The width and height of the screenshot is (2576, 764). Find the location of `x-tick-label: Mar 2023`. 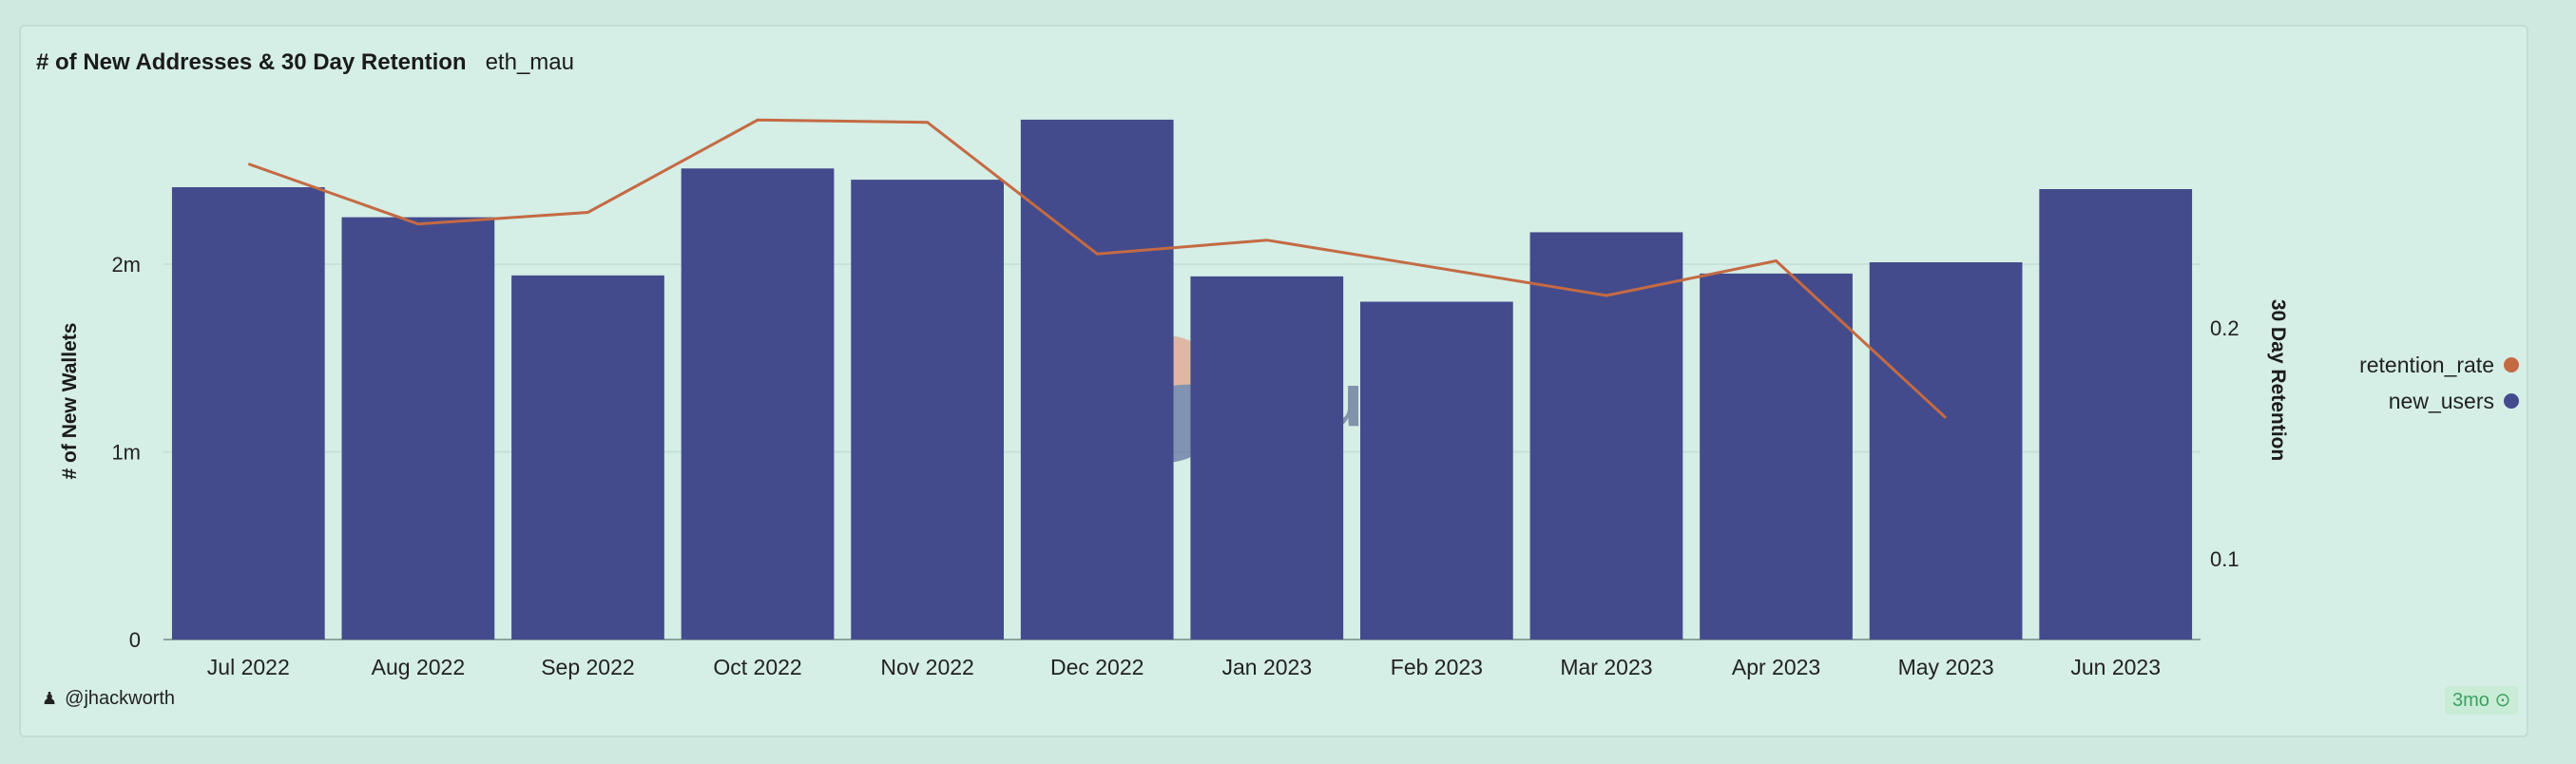

x-tick-label: Mar 2023 is located at coordinates (1606, 667).